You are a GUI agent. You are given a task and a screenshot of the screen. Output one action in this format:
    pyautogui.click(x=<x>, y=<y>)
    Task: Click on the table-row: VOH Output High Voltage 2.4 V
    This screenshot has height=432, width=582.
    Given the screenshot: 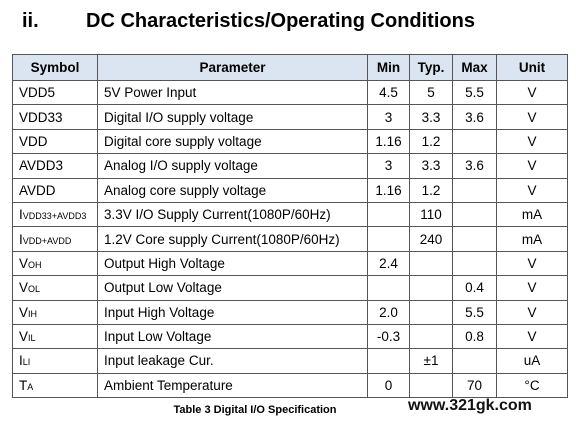 What is the action you would take?
    pyautogui.click(x=290, y=263)
    